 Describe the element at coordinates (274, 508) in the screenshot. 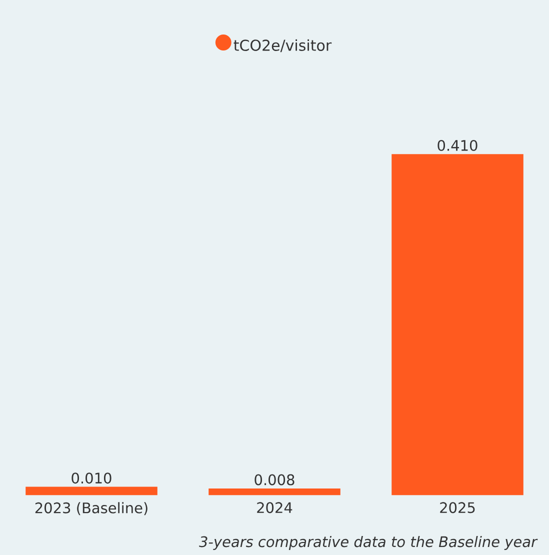

I see `x-tick-label: 2024` at that location.